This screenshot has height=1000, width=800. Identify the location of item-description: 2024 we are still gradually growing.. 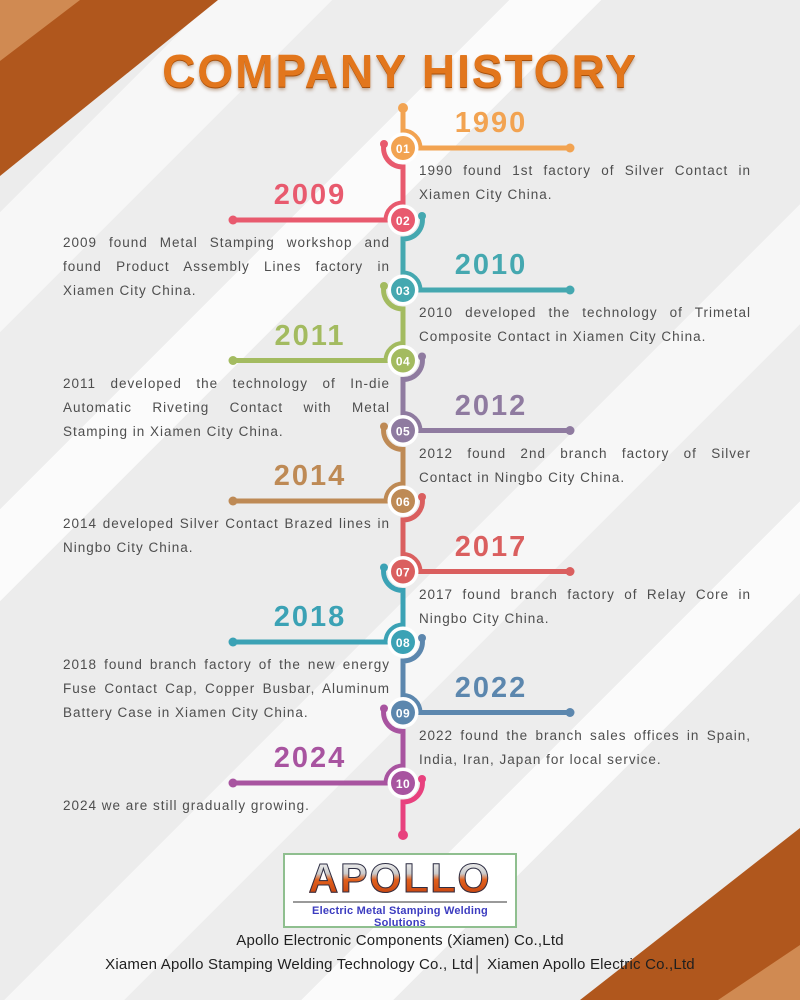
(186, 805).